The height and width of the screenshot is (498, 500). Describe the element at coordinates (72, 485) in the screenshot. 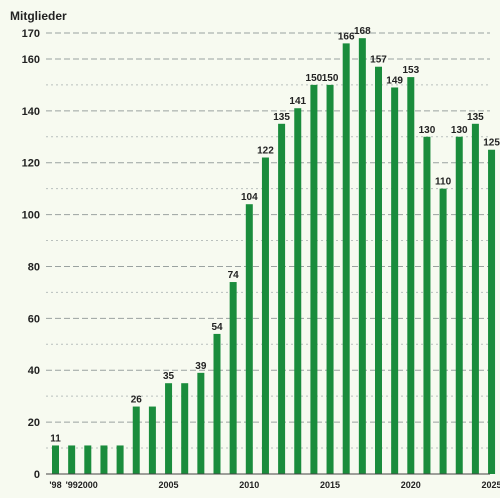

I see `x-tick-label: '99` at that location.